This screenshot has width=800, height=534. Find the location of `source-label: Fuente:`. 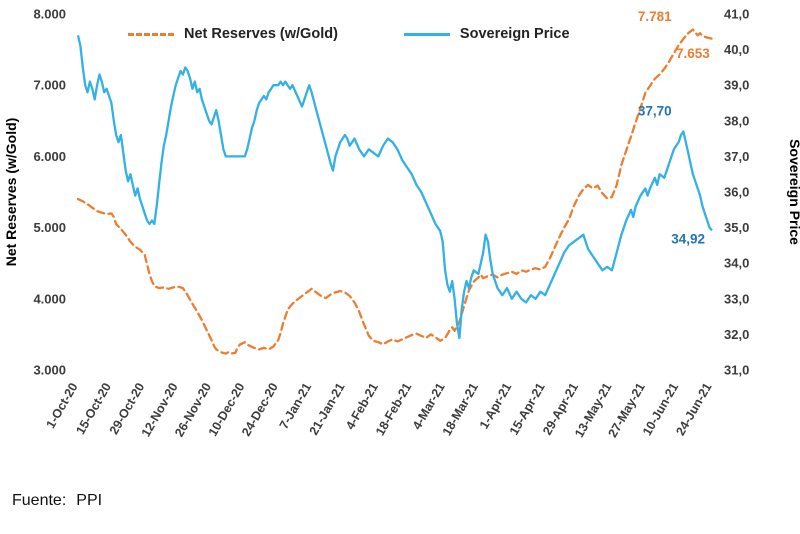

source-label: Fuente: is located at coordinates (39, 500).